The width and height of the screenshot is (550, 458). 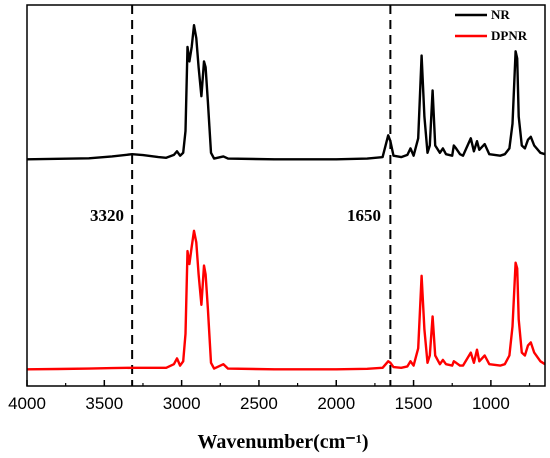 I want to click on legend-label-dpnr: DPNR, so click(x=509, y=35).